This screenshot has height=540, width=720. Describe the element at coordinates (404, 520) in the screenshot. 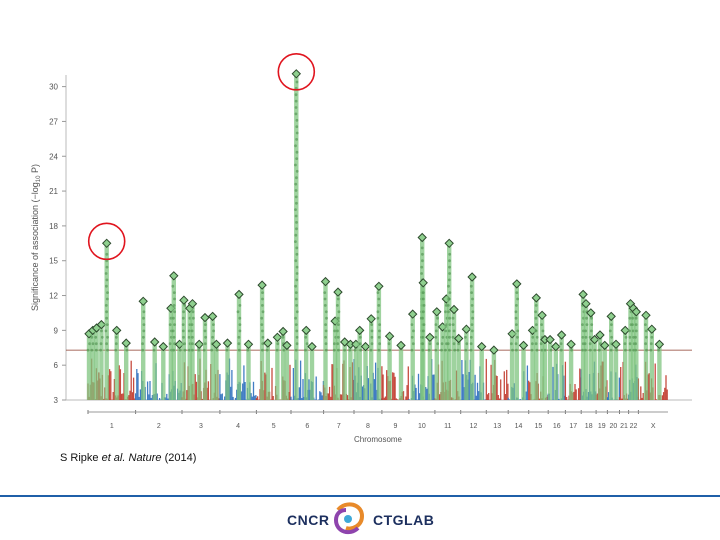

I see `ctglab-logo-text: CTGLAB` at that location.